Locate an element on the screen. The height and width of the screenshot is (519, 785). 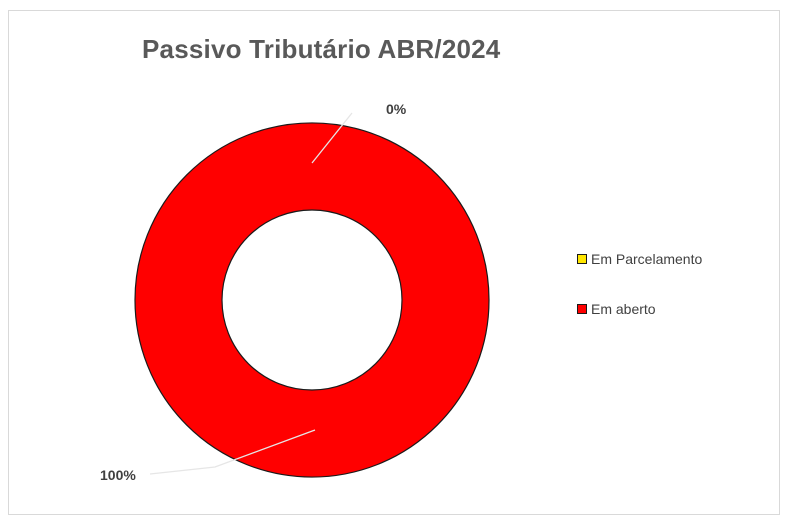
leader-line-em-aberto is located at coordinates (232, 452).